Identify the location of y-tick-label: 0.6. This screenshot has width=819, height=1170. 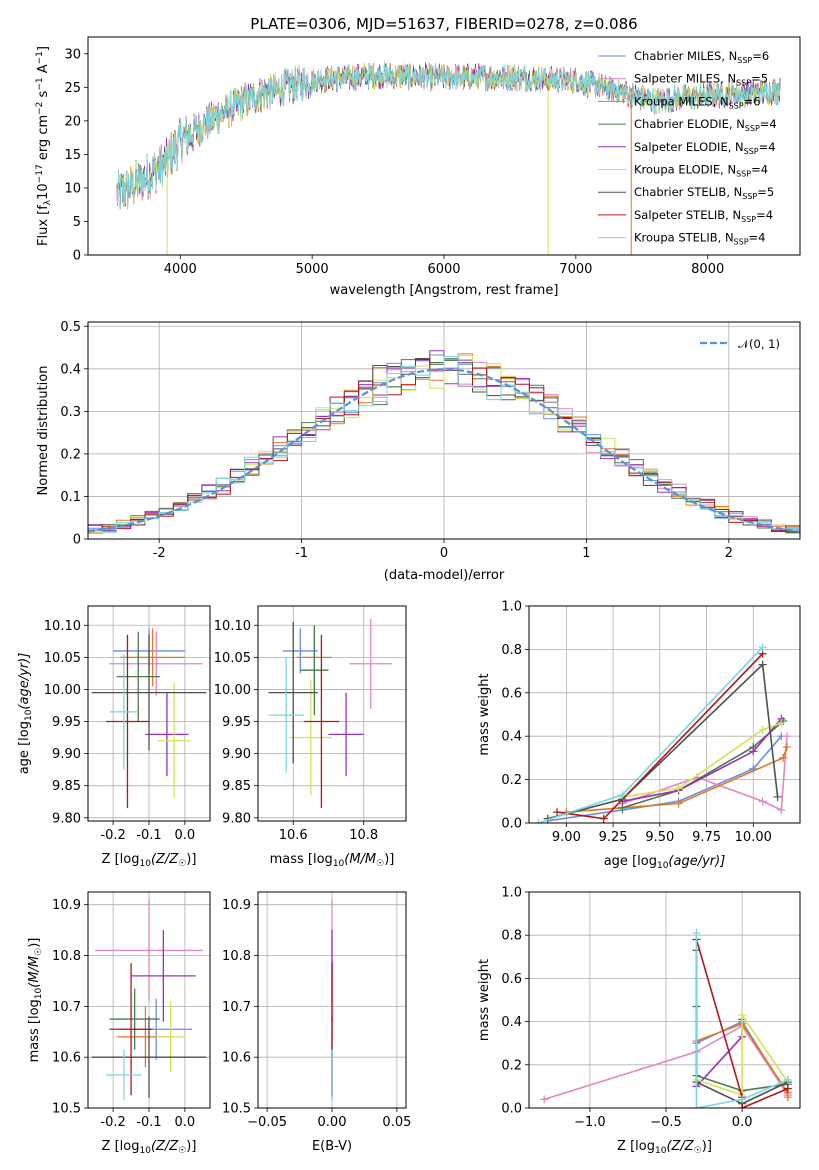
(511, 979).